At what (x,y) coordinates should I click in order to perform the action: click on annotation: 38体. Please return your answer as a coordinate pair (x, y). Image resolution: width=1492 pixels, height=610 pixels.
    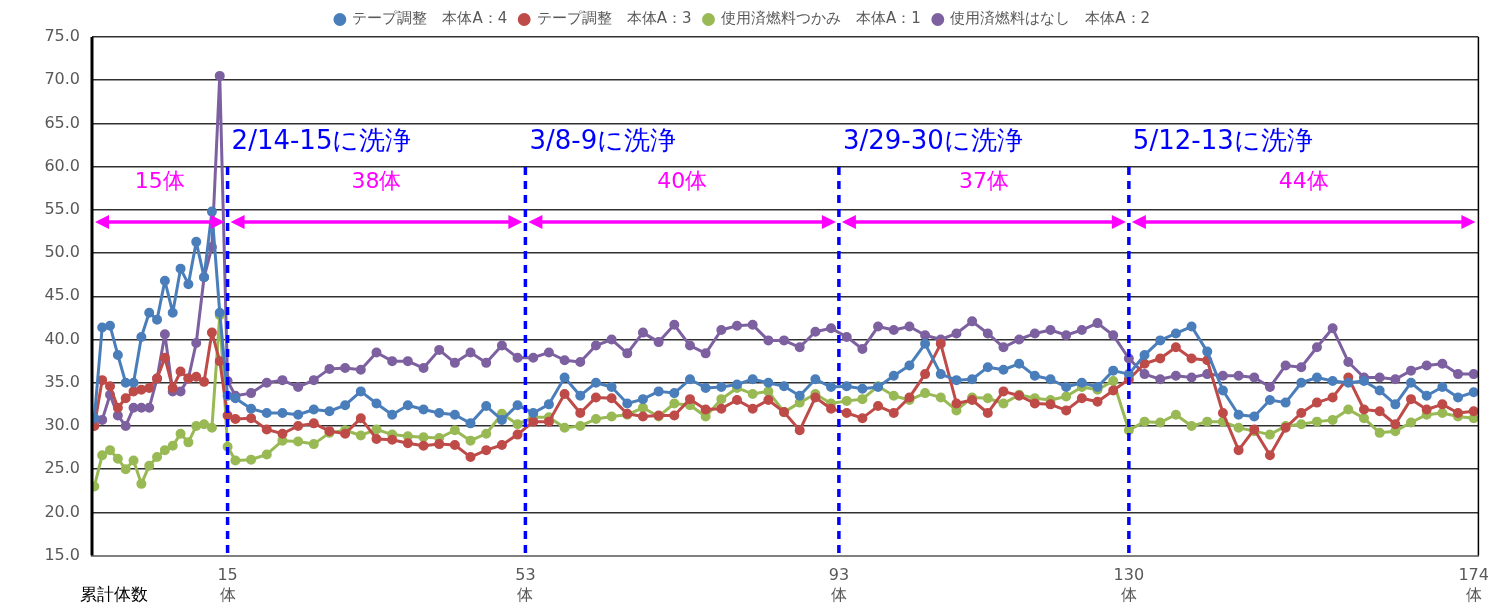
    Looking at the image, I should click on (376, 180).